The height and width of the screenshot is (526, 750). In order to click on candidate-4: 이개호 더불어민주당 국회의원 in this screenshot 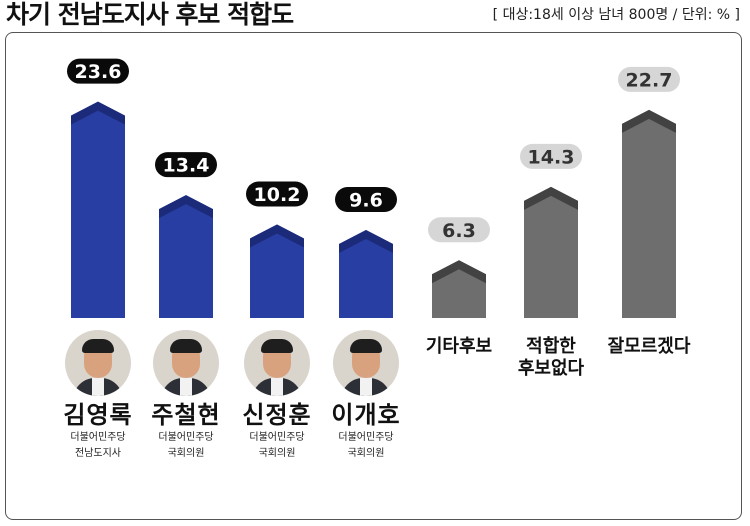, I will do `click(366, 396)`.